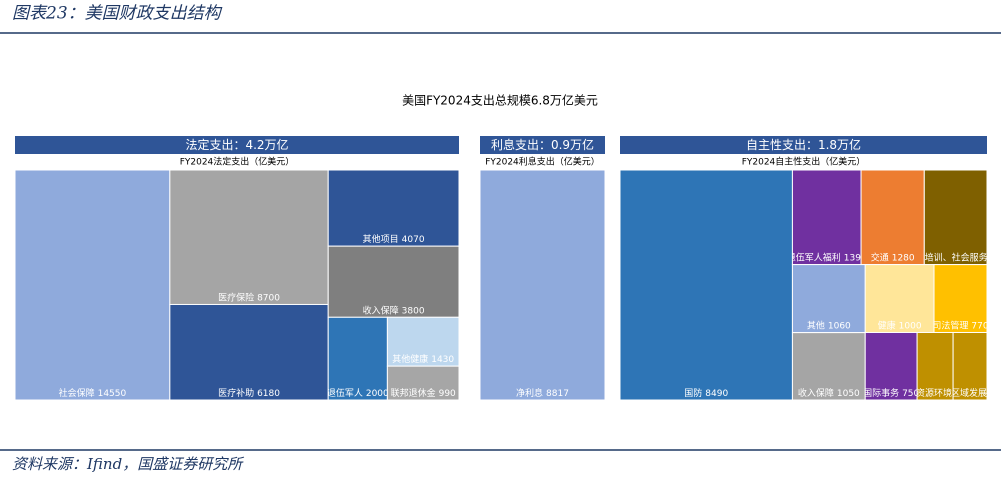 Image resolution: width=1001 pixels, height=483 pixels. I want to click on tile-value: 8817, so click(557, 394).